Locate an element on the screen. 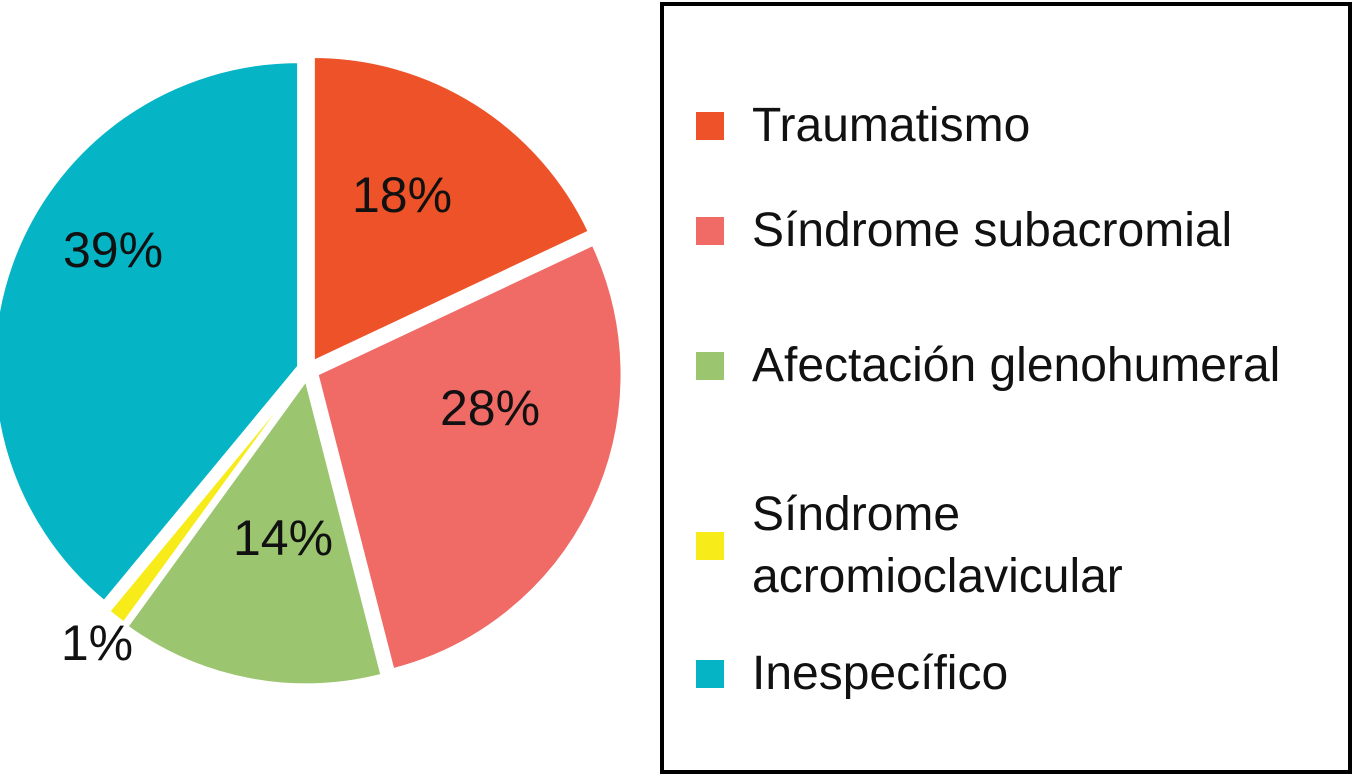 The image size is (1371, 780). legend-swatch-inespecifico is located at coordinates (710, 674).